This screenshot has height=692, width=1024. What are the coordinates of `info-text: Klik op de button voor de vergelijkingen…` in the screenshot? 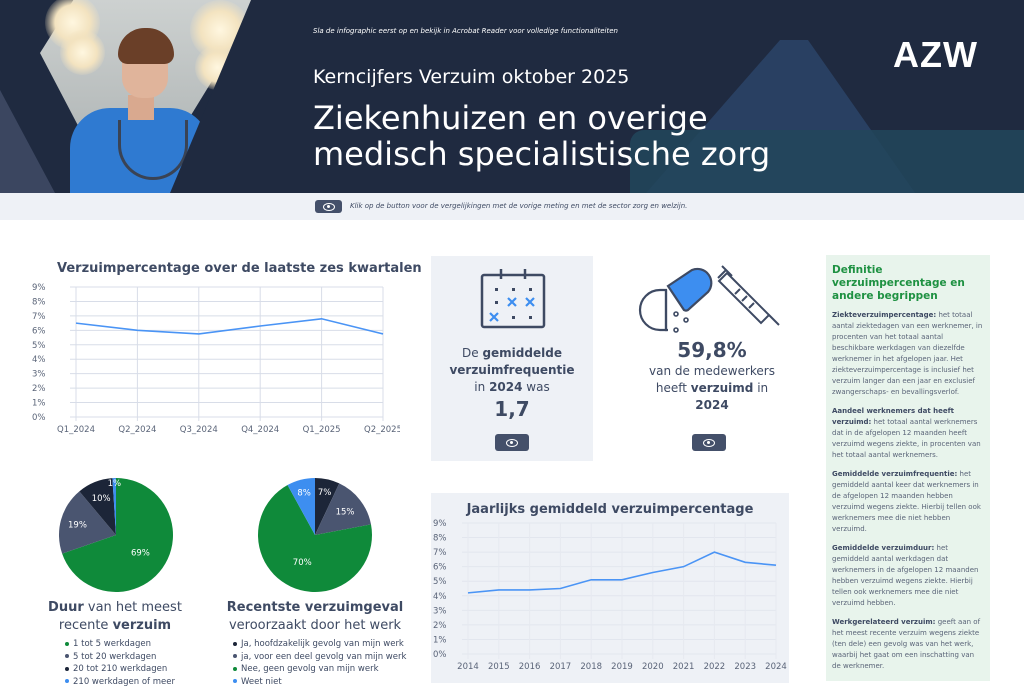 It's located at (519, 206).